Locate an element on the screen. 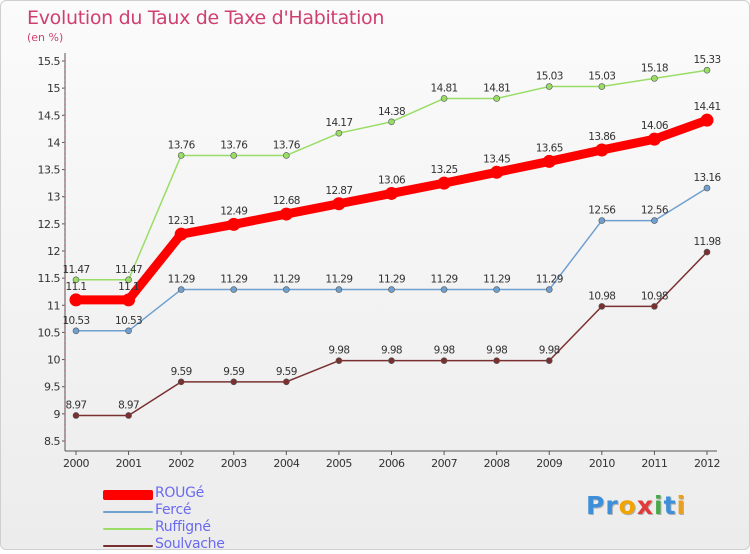 The image size is (750, 554). data-label: 13.25 is located at coordinates (444, 170).